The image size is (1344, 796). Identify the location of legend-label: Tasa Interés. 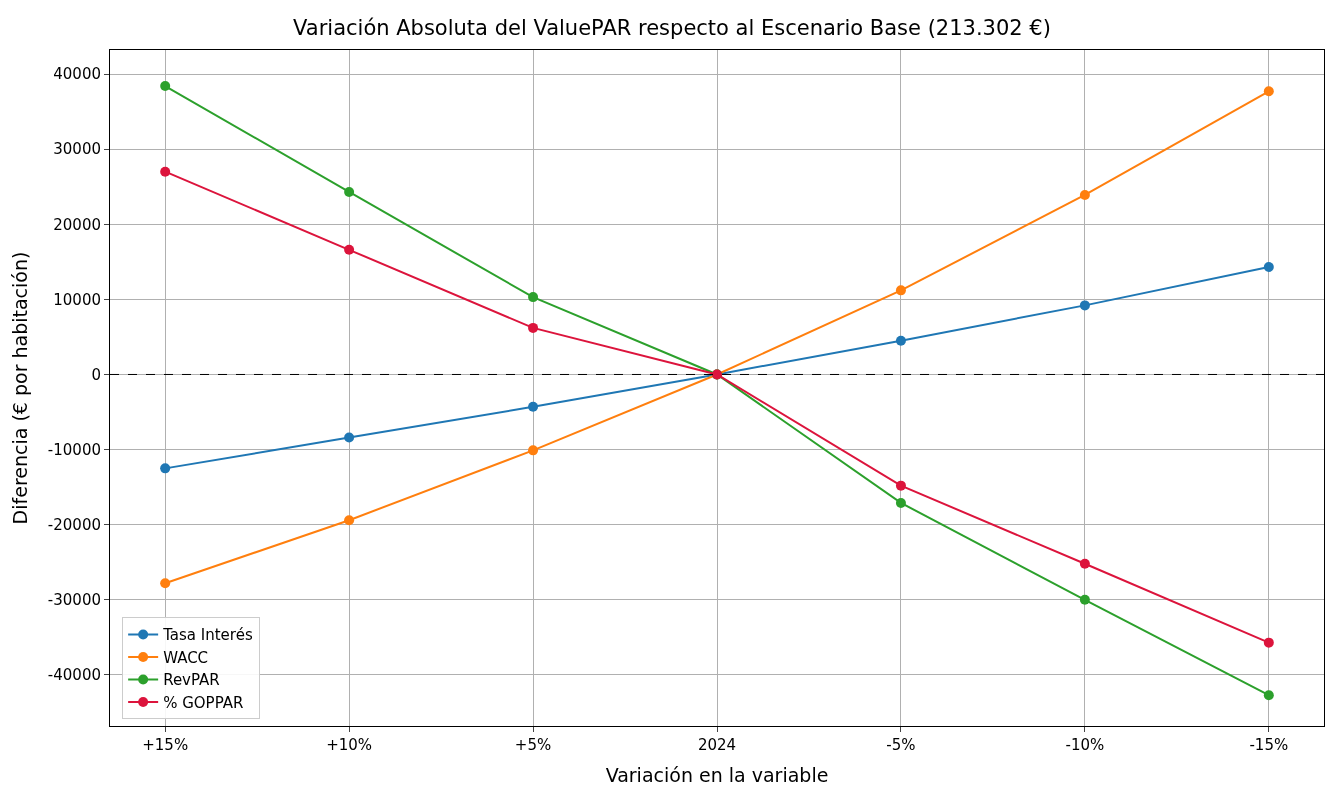
(207, 635).